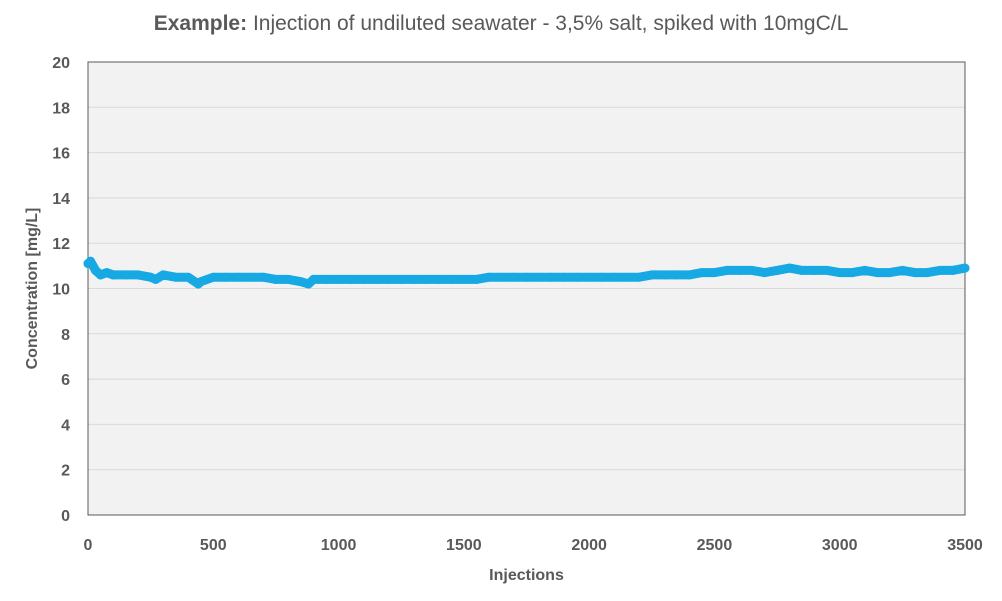 The height and width of the screenshot is (601, 1002). I want to click on y-axis: 0 2 4 6 8 10 12 14 16 18 20, so click(61, 290).